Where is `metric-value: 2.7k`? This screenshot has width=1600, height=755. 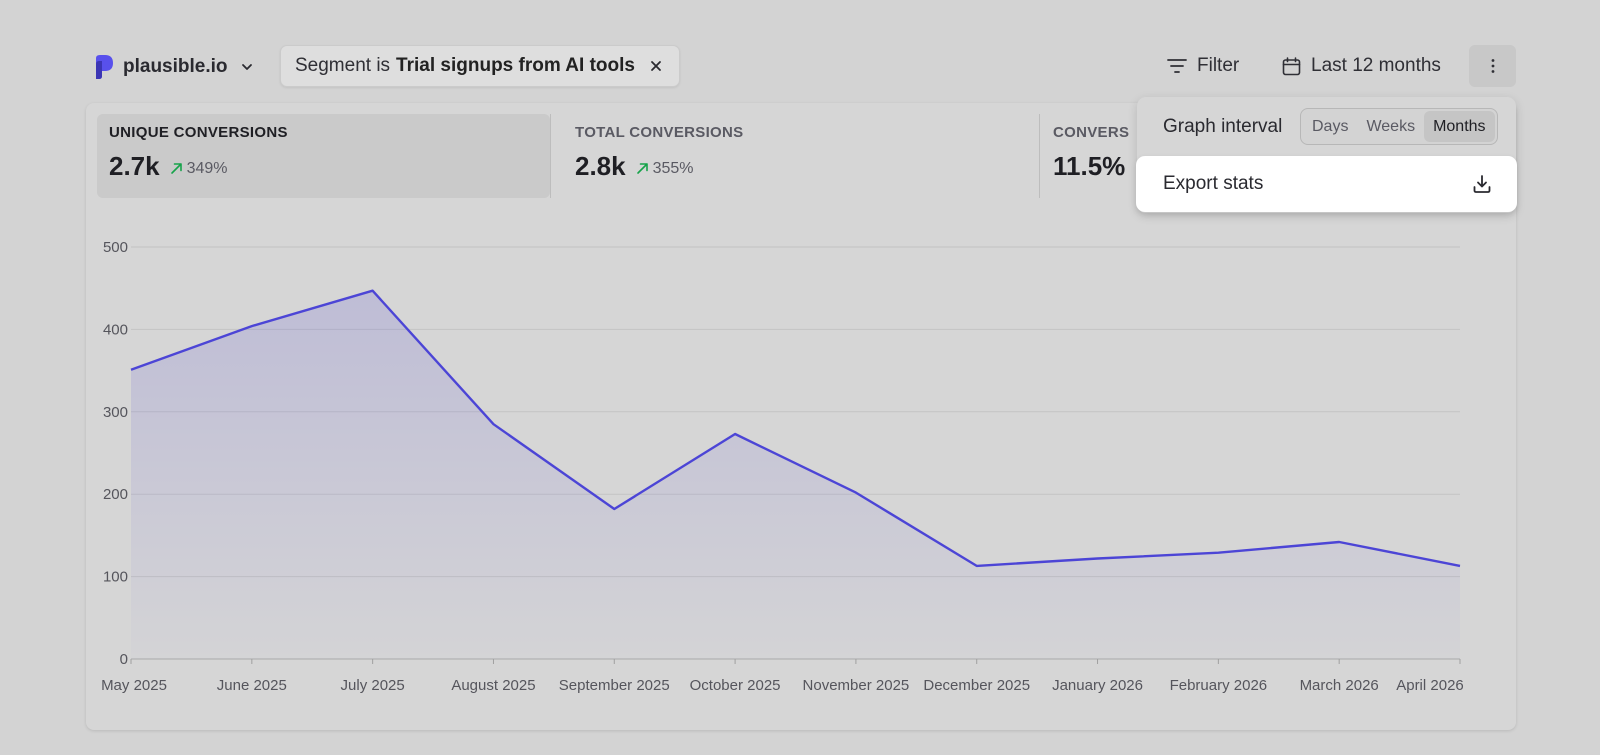
metric-value: 2.7k is located at coordinates (134, 166).